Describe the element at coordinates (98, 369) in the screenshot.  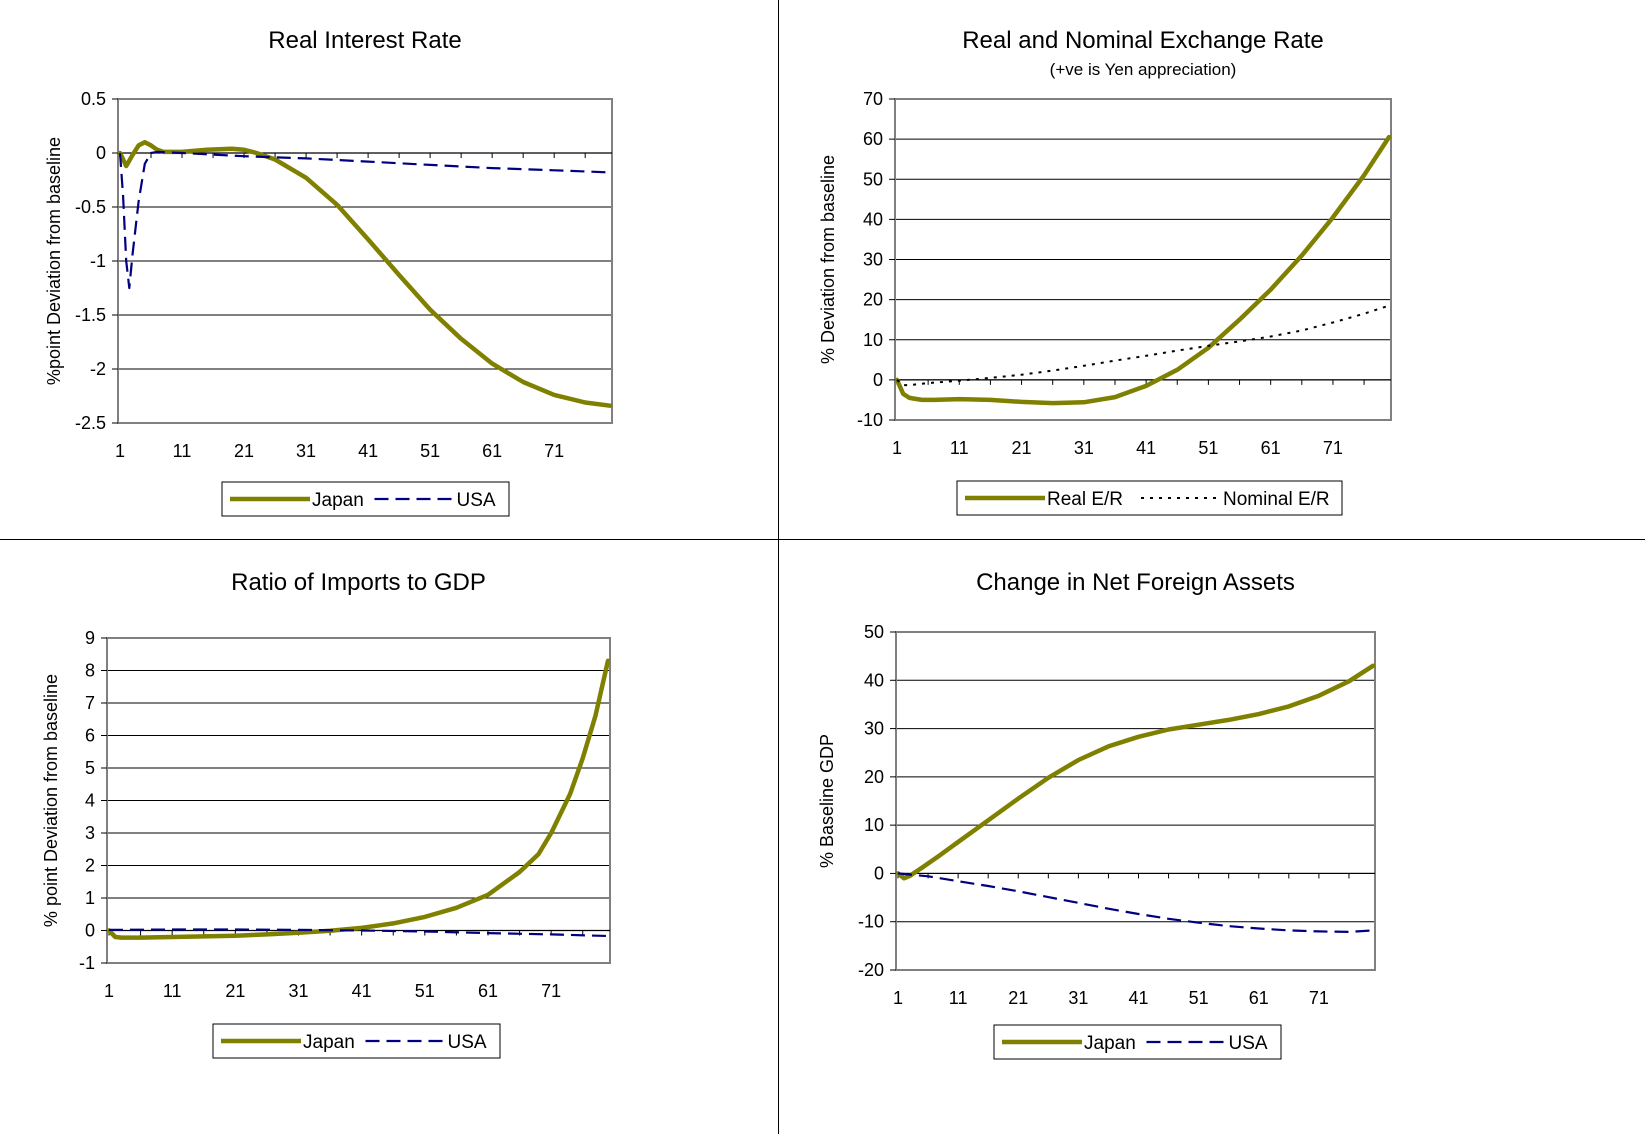
I see `y-tick-label: -2` at that location.